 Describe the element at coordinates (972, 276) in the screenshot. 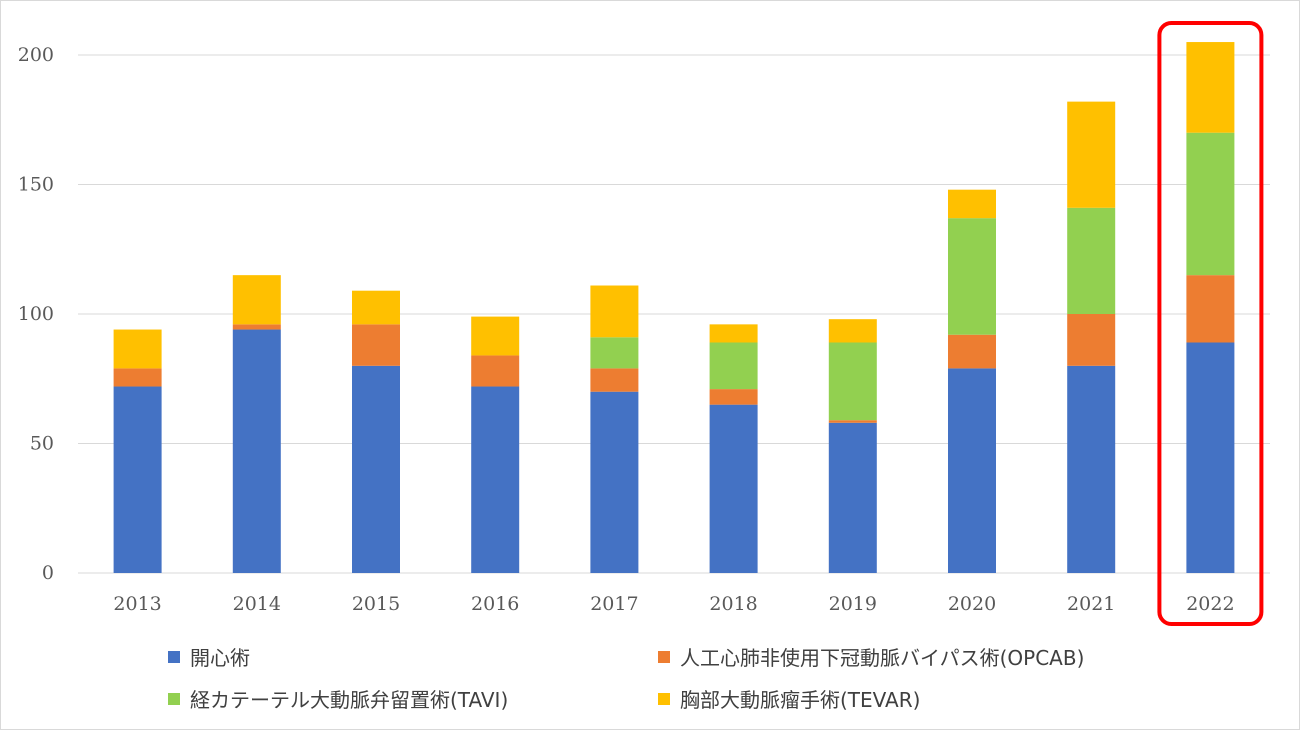

I see `bar-segment-2020-s2` at that location.